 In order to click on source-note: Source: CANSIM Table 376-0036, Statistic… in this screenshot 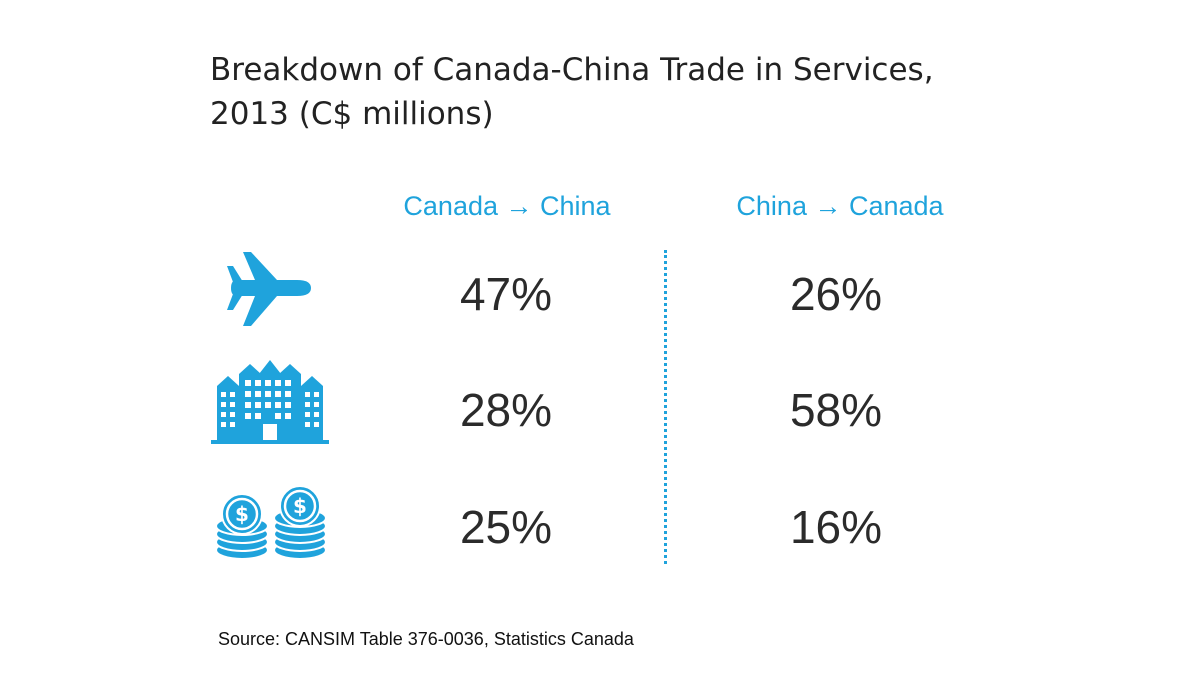, I will do `click(426, 639)`.